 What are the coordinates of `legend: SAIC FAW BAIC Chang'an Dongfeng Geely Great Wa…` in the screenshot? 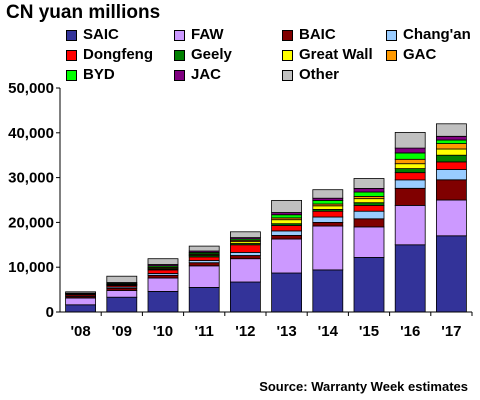 It's located at (273, 55).